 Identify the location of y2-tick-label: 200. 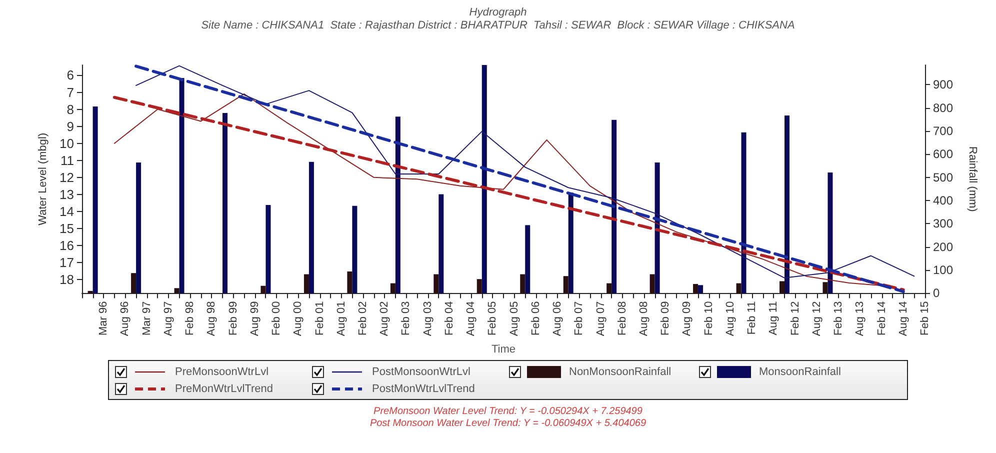
(943, 247).